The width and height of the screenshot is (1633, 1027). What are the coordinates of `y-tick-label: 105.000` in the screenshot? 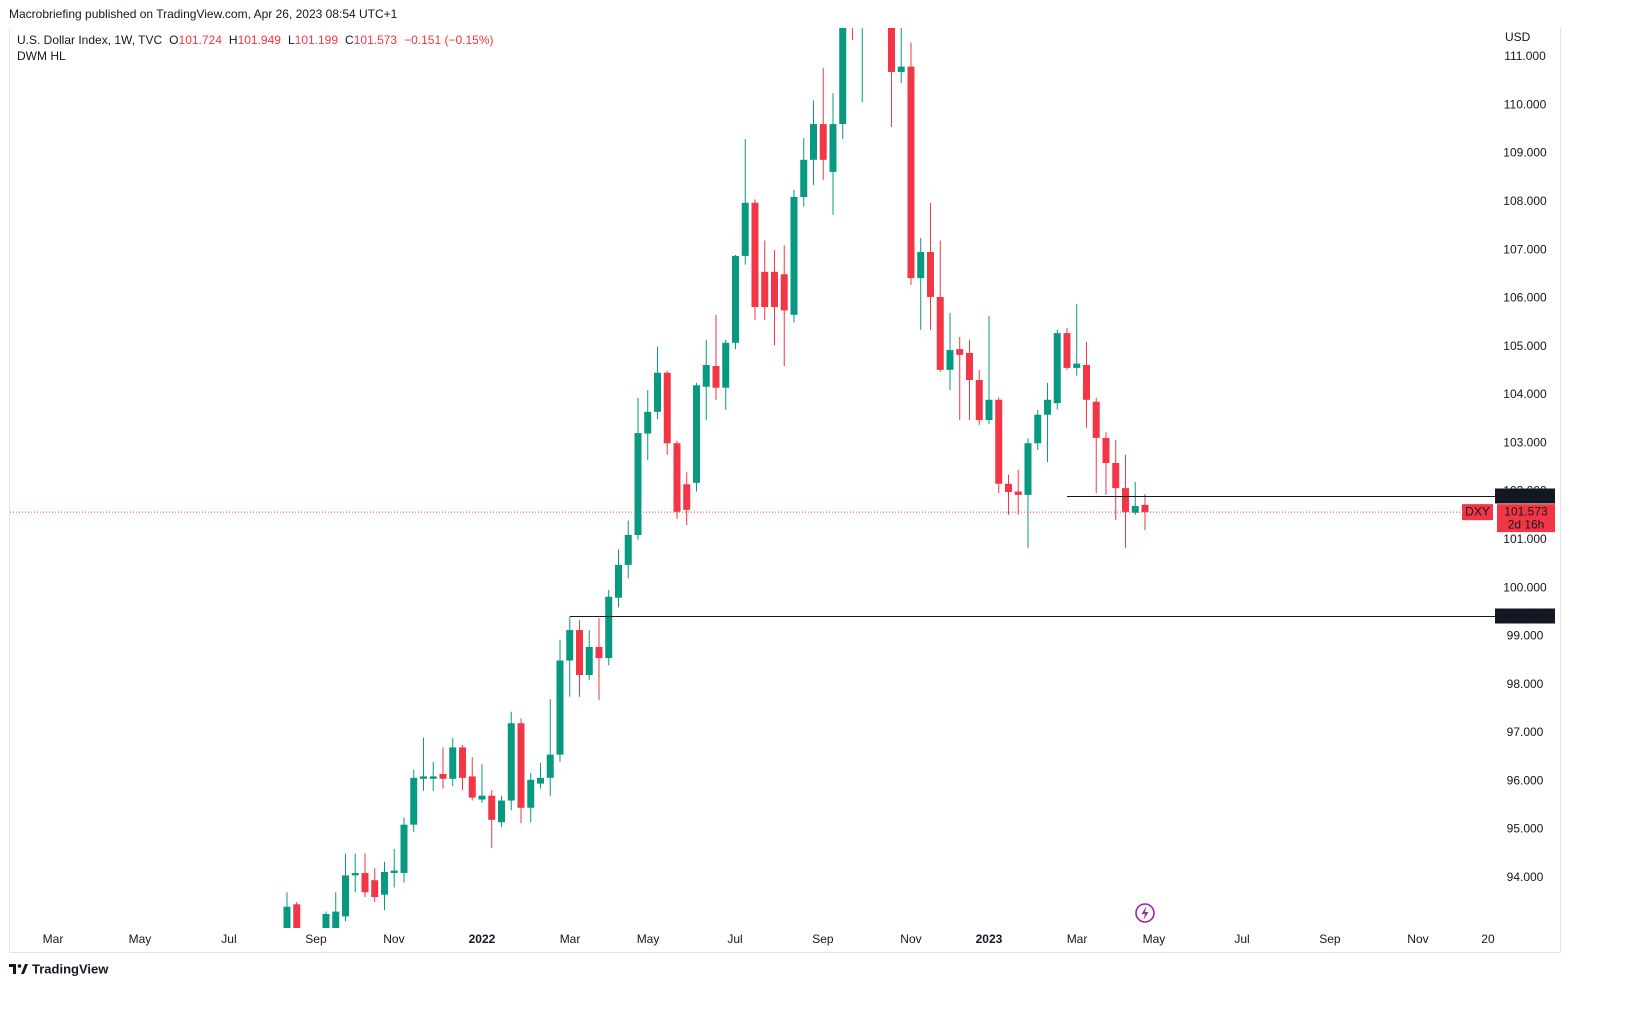 It's located at (1525, 346).